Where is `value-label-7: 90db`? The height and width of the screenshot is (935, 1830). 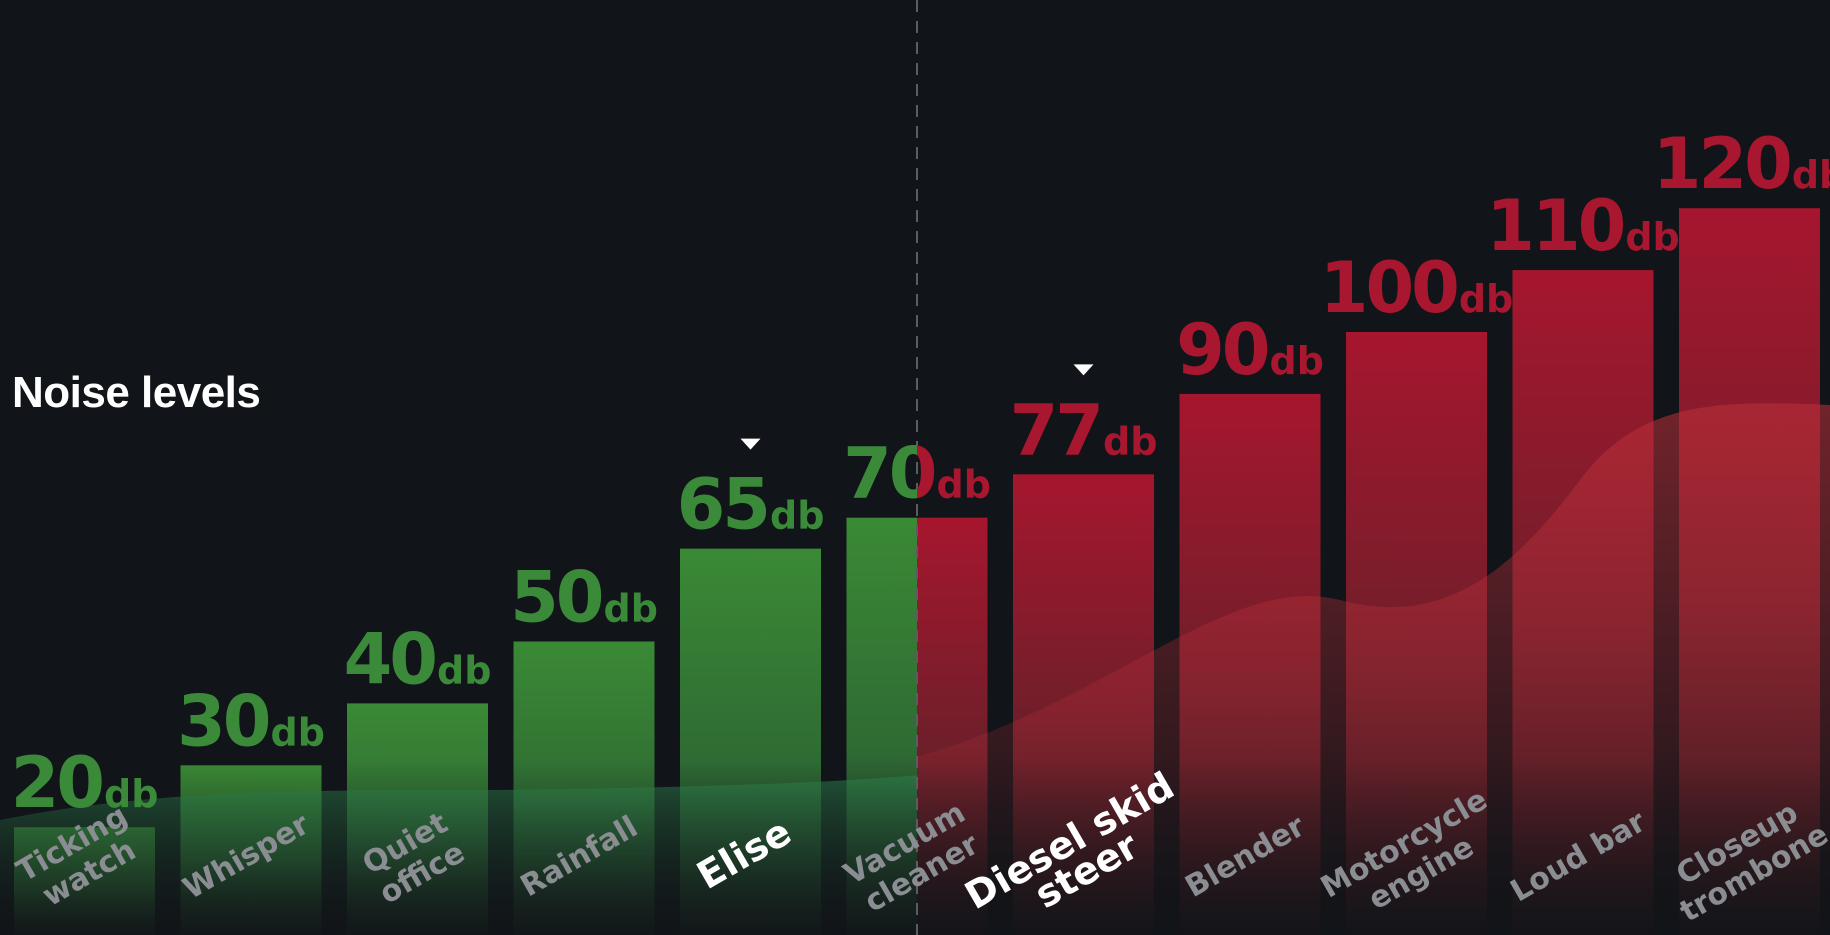 value-label-7: 90db is located at coordinates (1250, 350).